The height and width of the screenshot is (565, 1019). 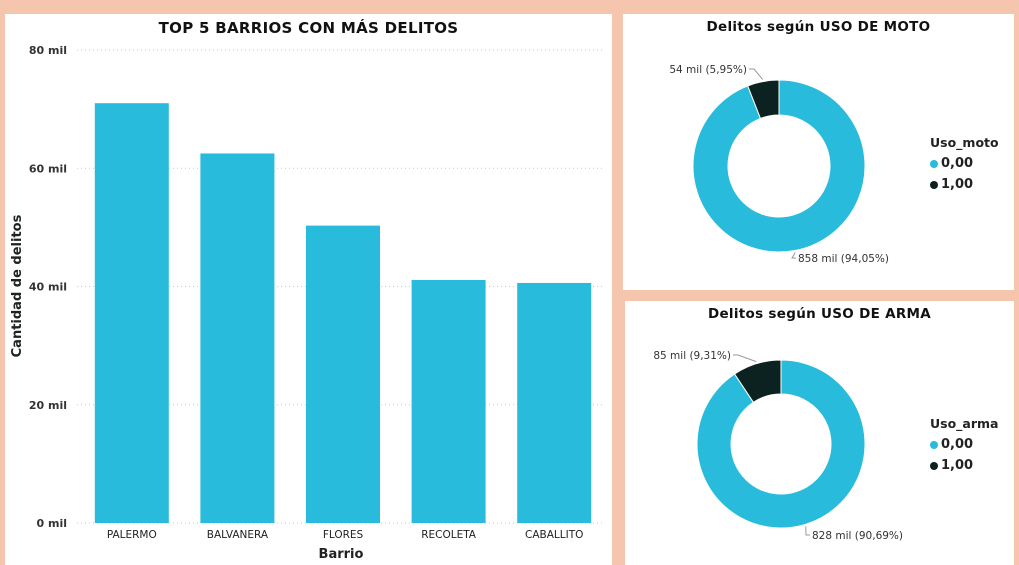 I want to click on arma-legend-item-1: 1,00, so click(x=964, y=465).